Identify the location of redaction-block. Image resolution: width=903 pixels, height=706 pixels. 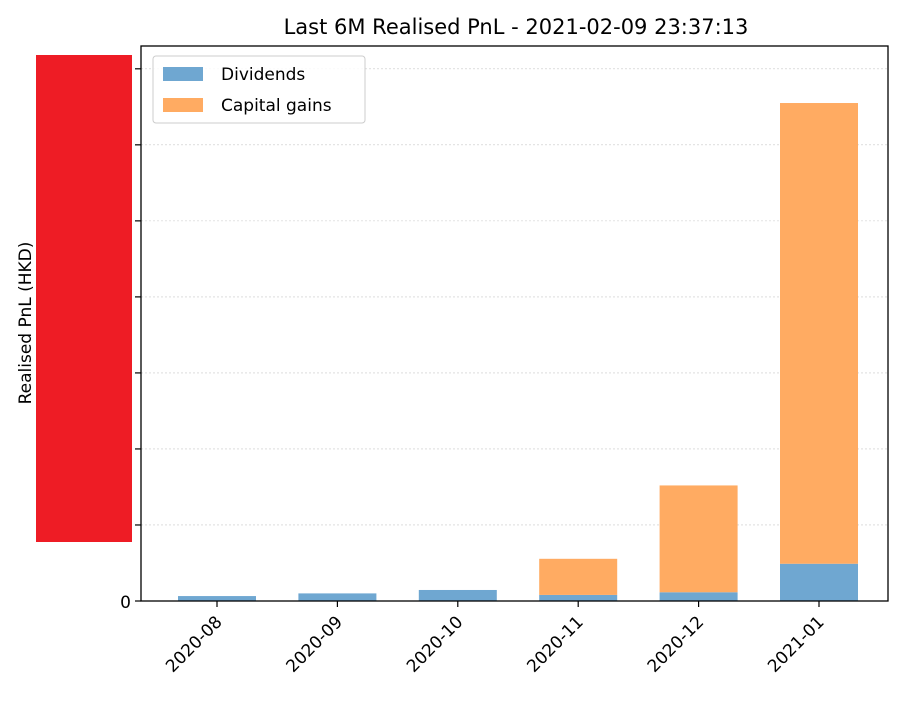
(84, 298).